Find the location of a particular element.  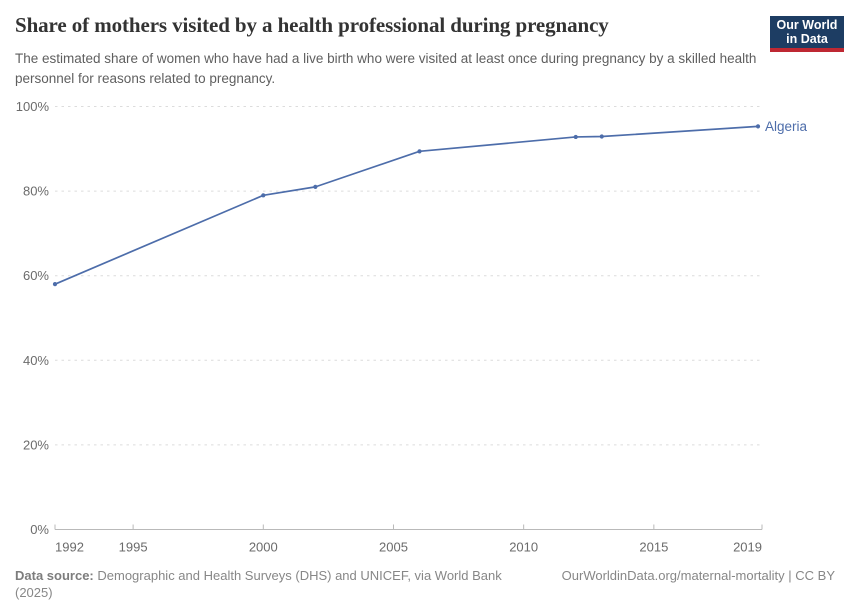

x-tick-label: 2015 is located at coordinates (653, 547).